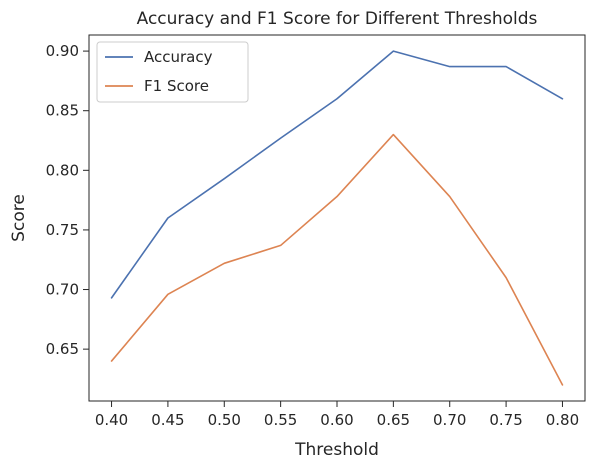 This screenshot has height=468, width=594. Describe the element at coordinates (562, 420) in the screenshot. I see `x-tick-label: 0.80` at that location.